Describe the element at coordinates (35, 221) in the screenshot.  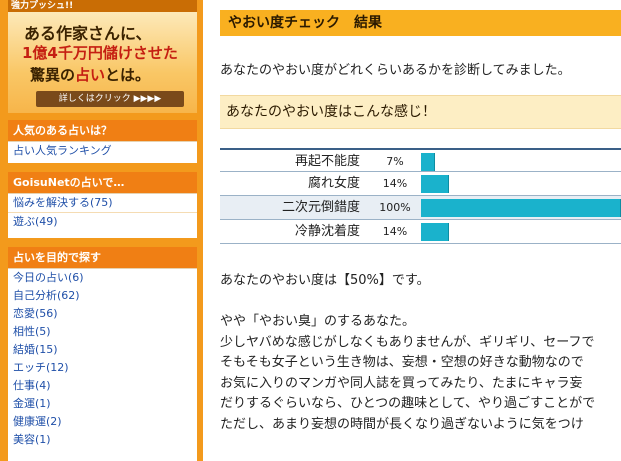
I see `goisu-link-play: 遊ぶ(49)` at that location.